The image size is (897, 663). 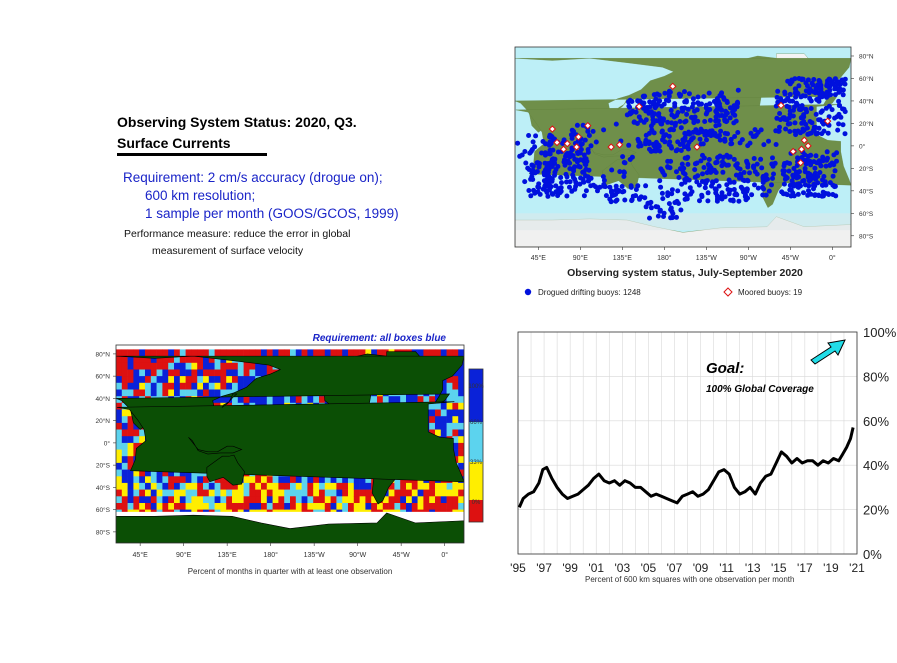 What do you see at coordinates (539, 258) in the screenshot?
I see `x-tick-label: 45°E` at bounding box center [539, 258].